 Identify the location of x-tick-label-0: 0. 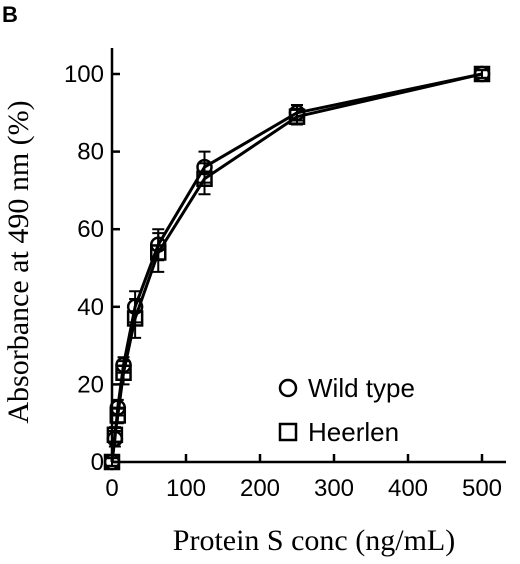
(111, 488).